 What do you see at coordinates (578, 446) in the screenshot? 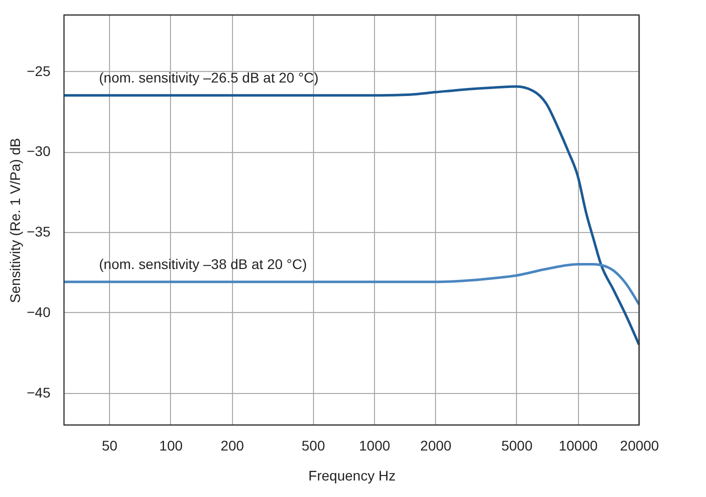
I see `x-tick-label: 10000` at bounding box center [578, 446].